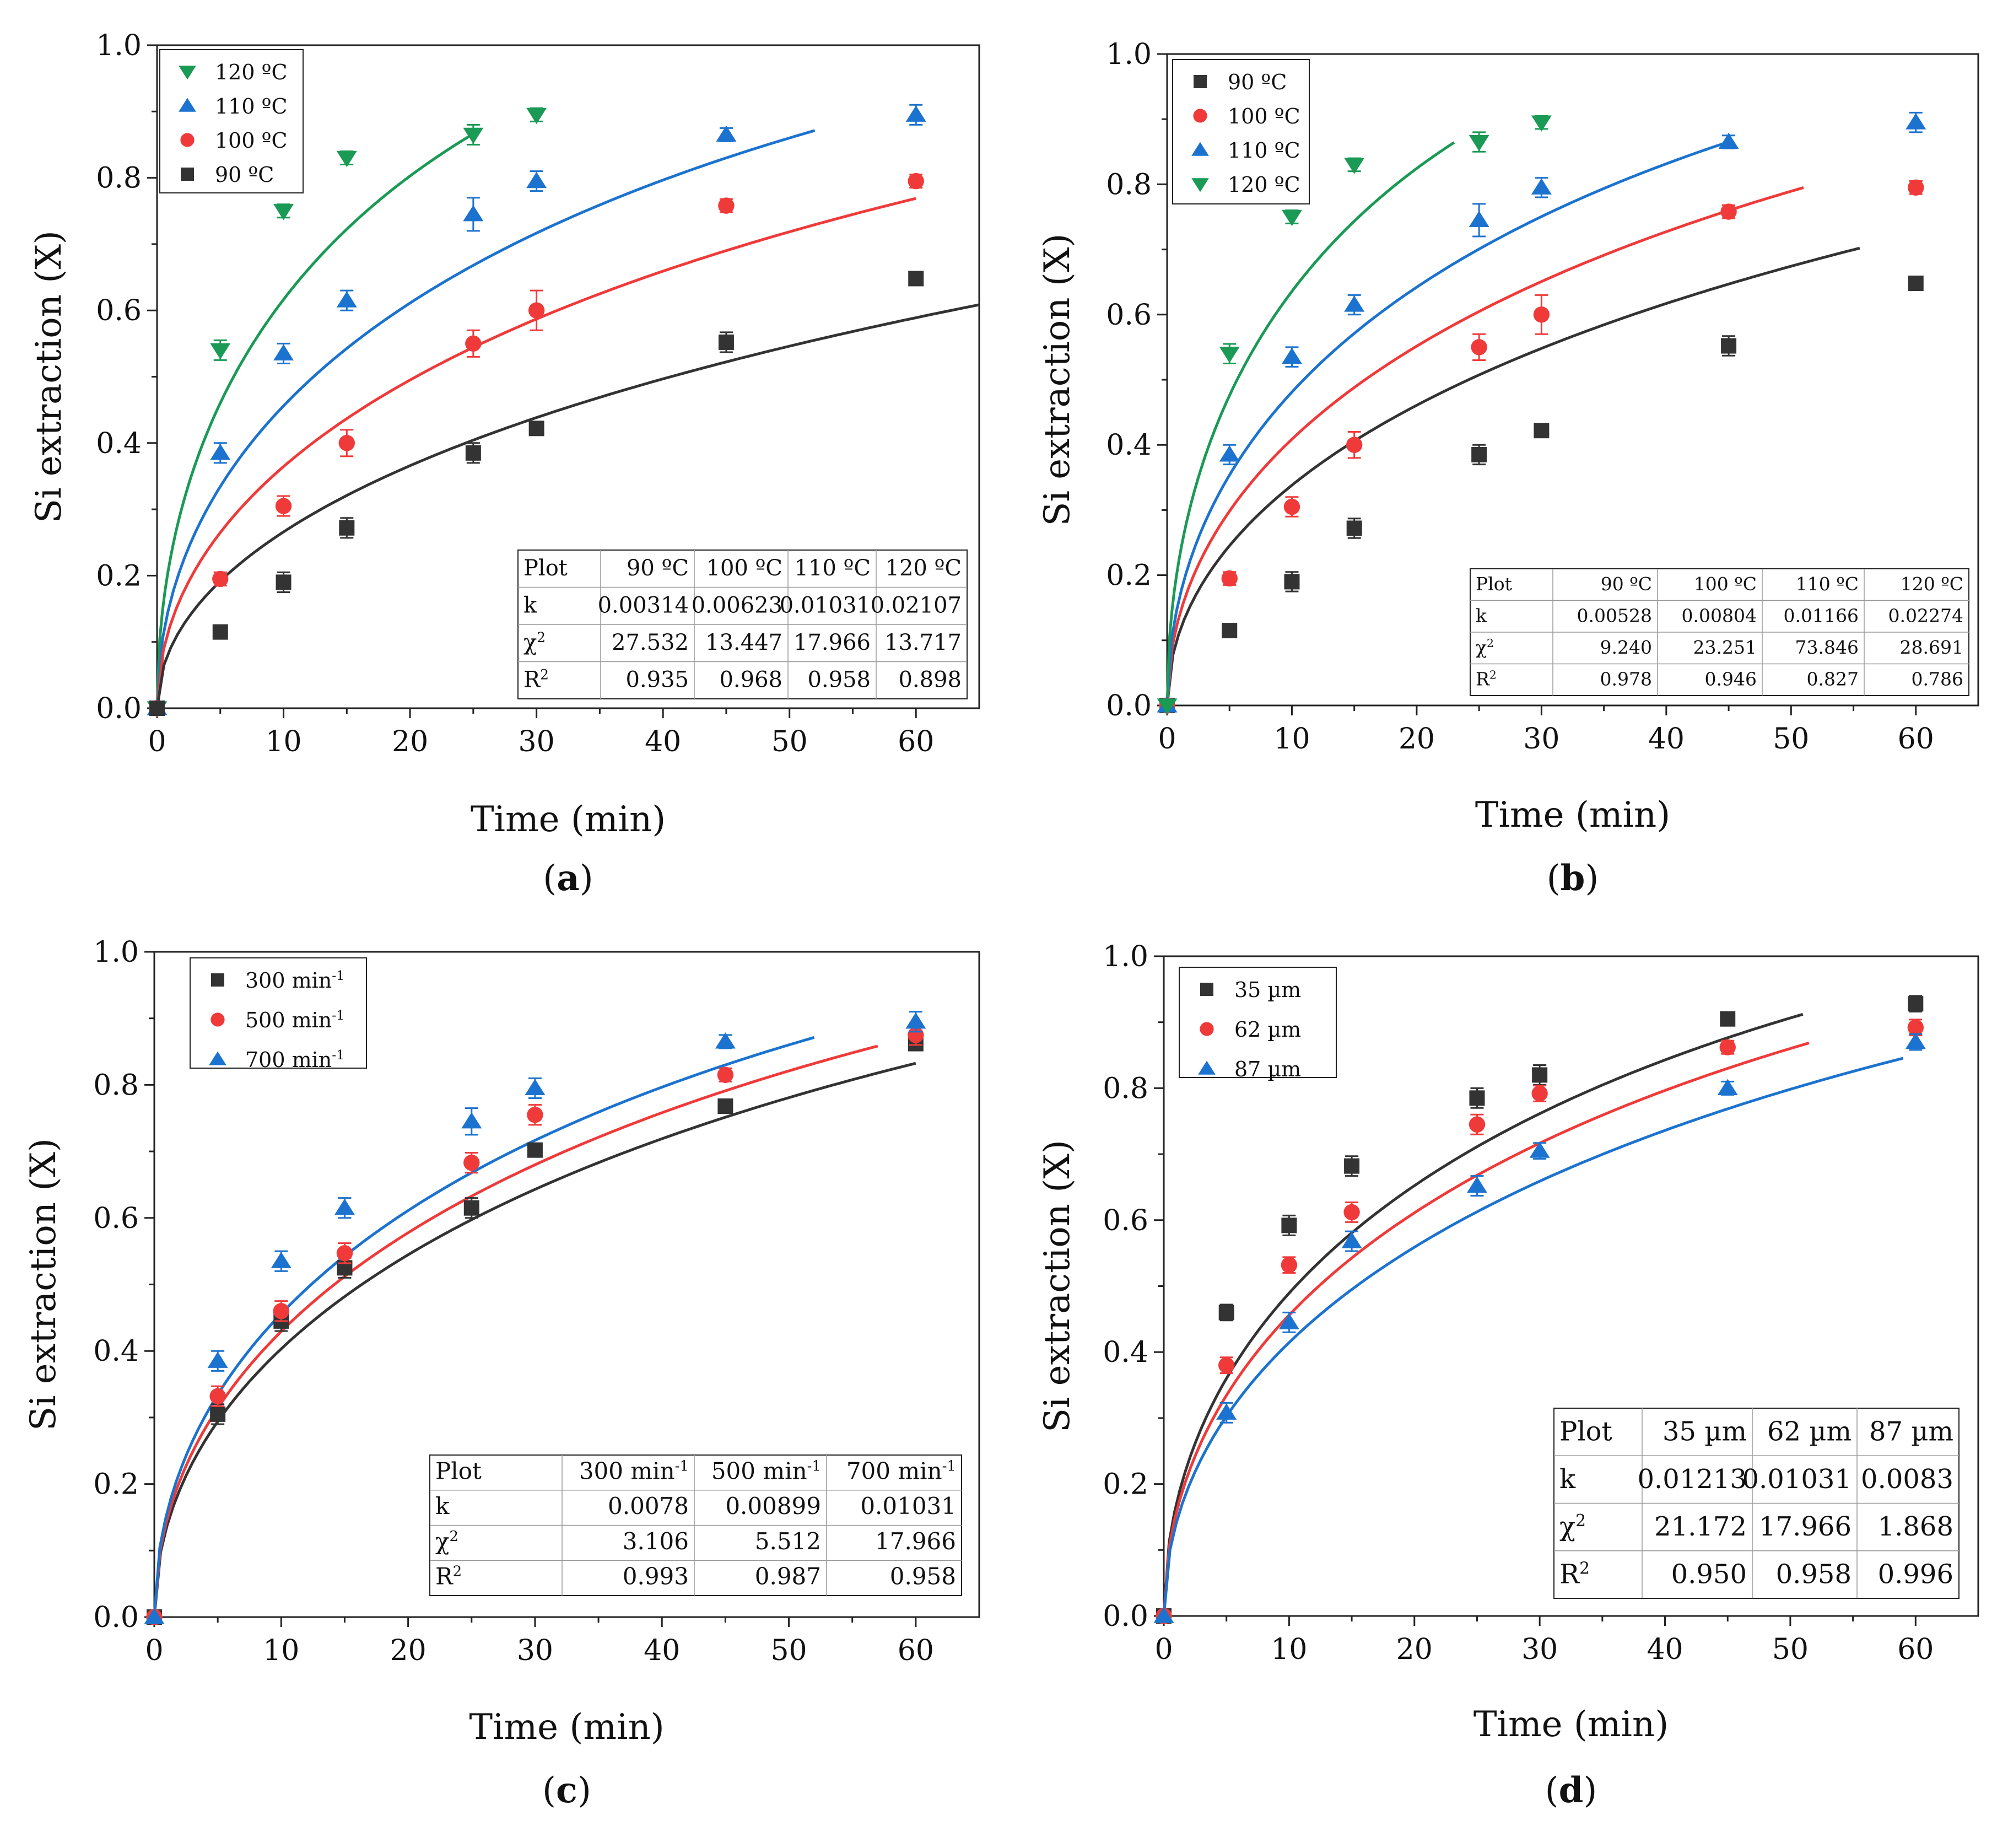  I want to click on legend-label: 120 ºC, so click(251, 72).